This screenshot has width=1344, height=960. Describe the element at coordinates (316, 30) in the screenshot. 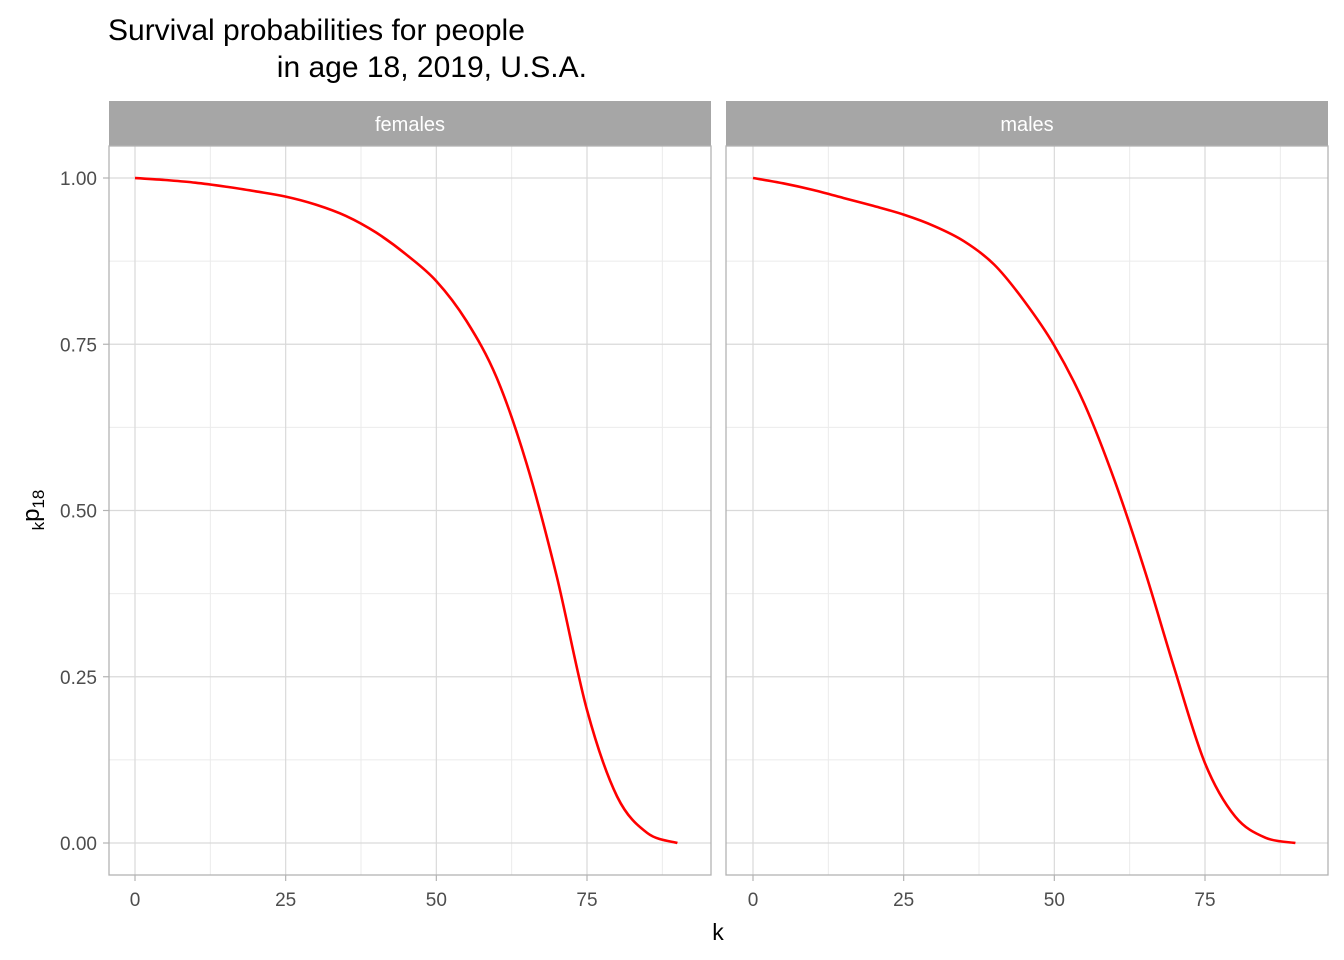

I see `chart-title-line1: Survival probabilities for people` at that location.